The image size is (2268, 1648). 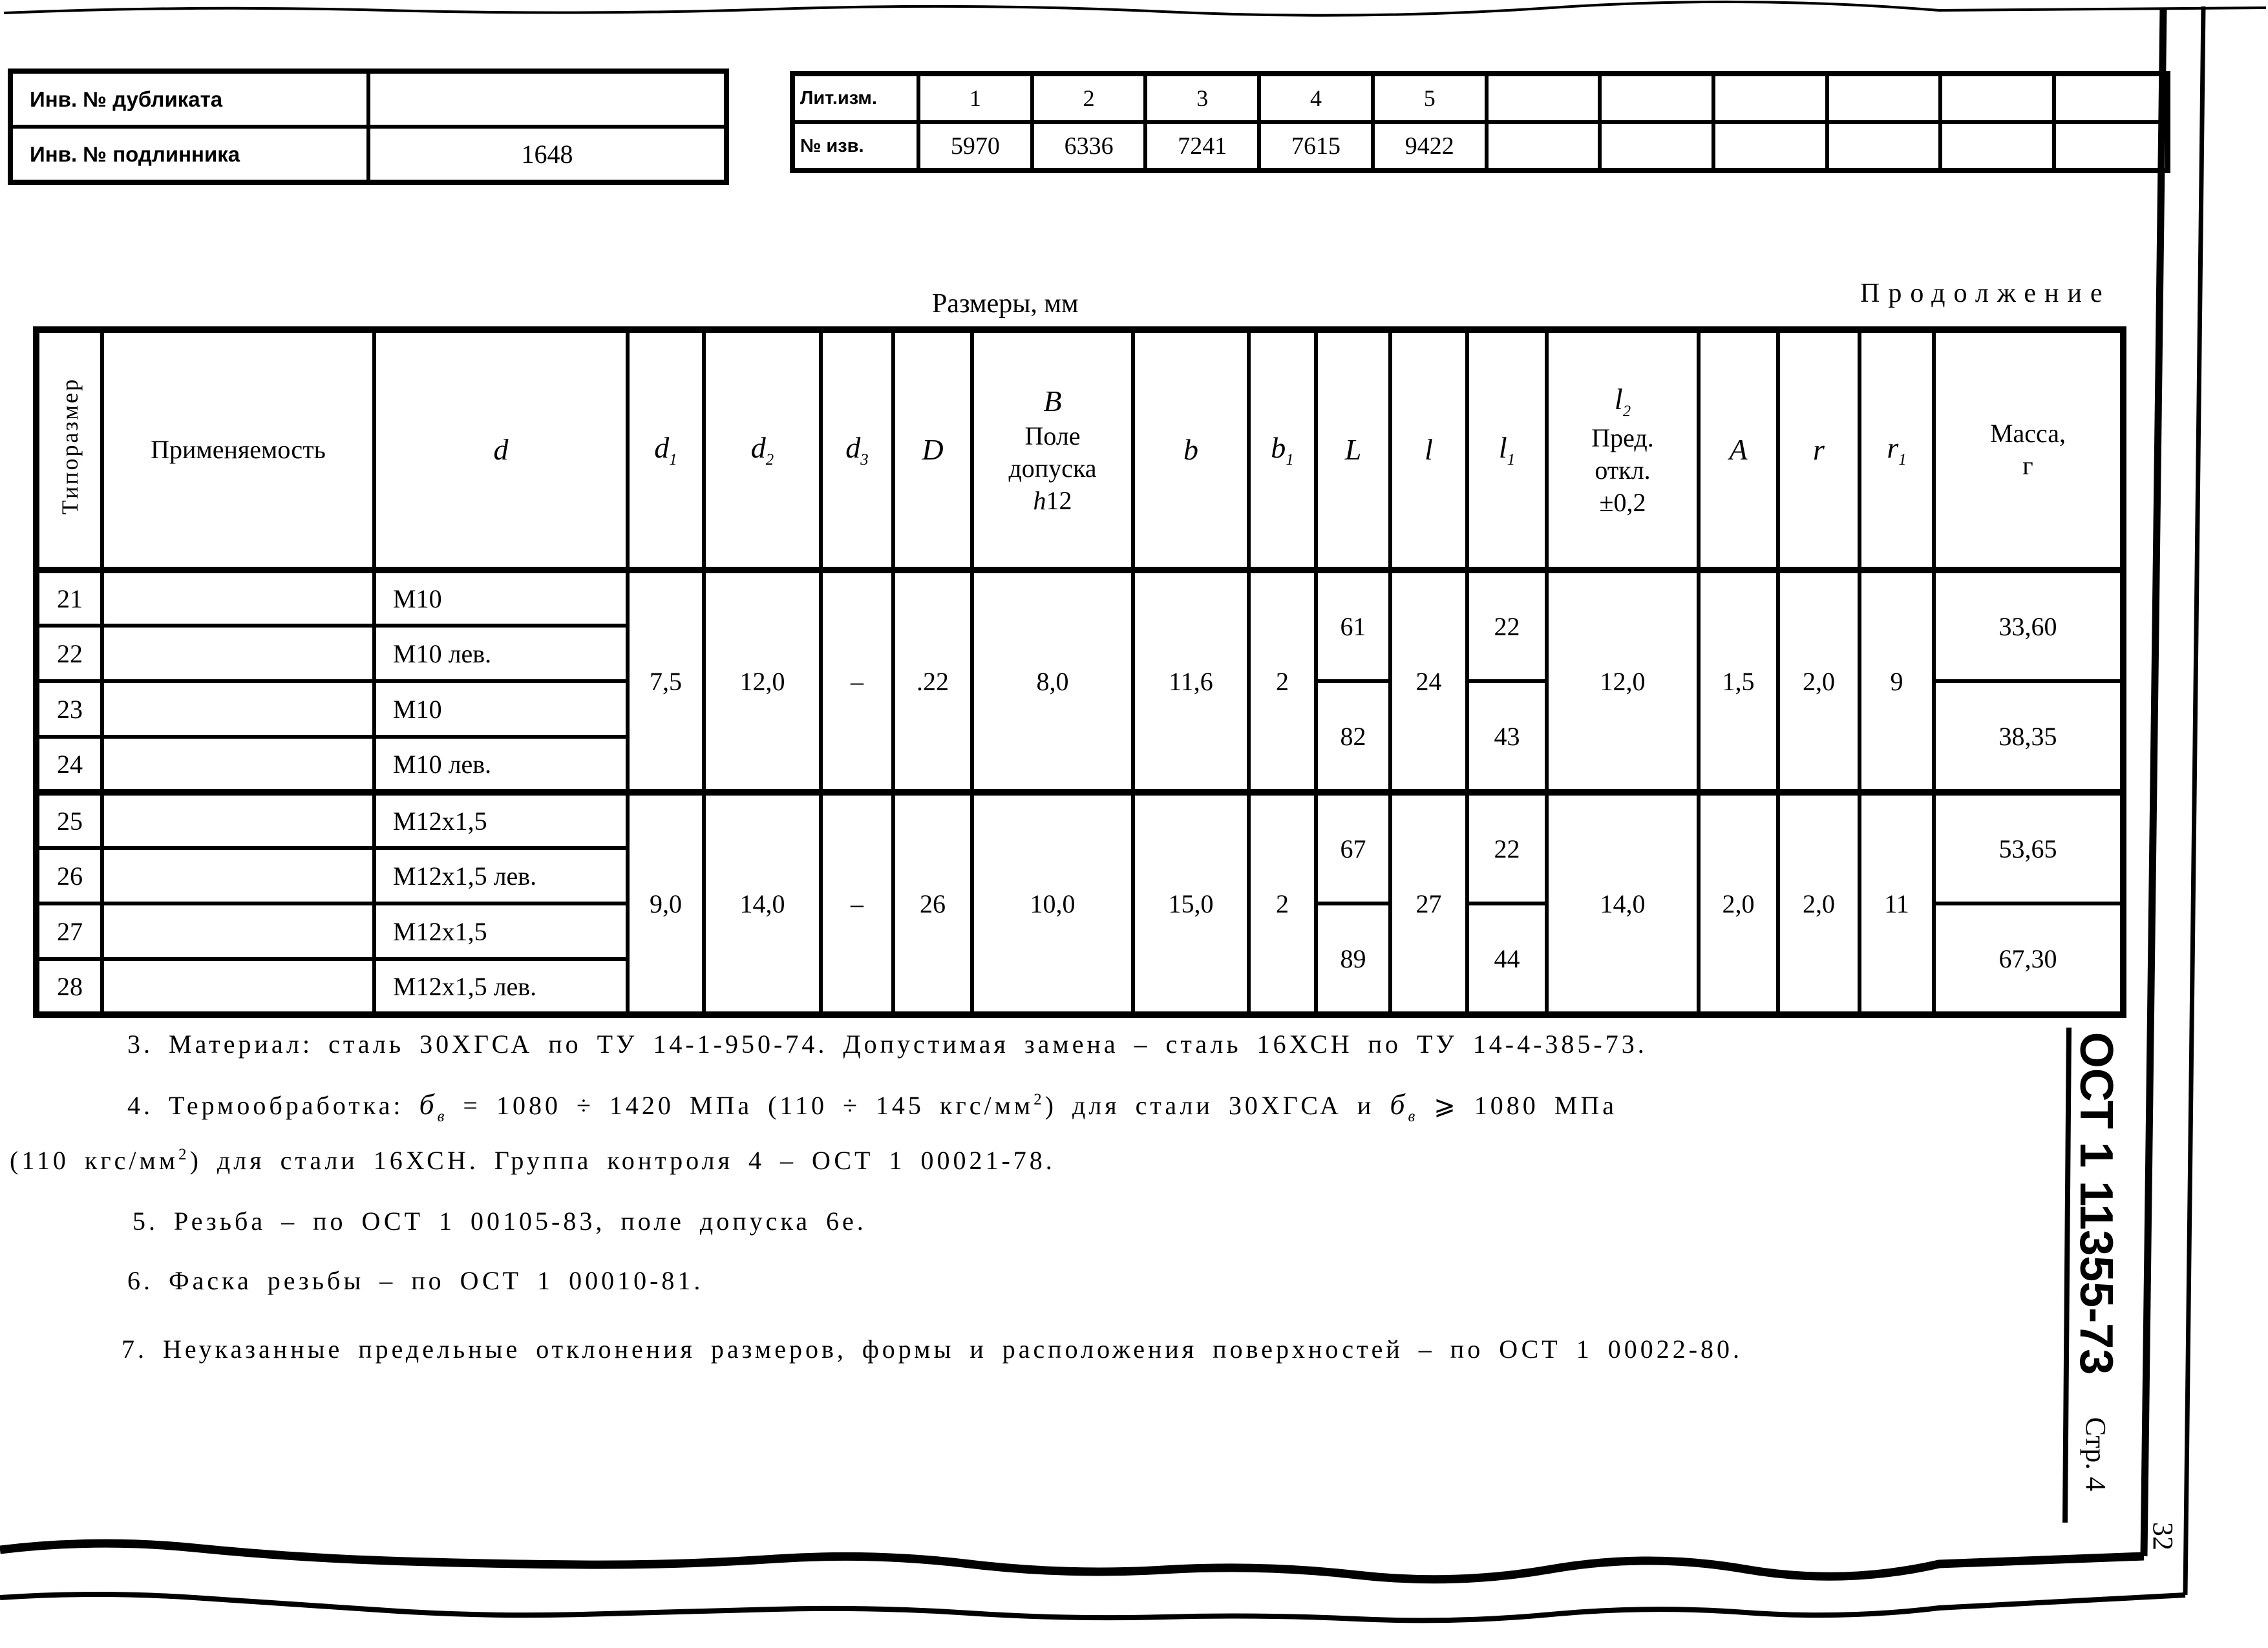 I want to click on table-row-23: 23 М10 82 43 38,35, so click(x=1079, y=736).